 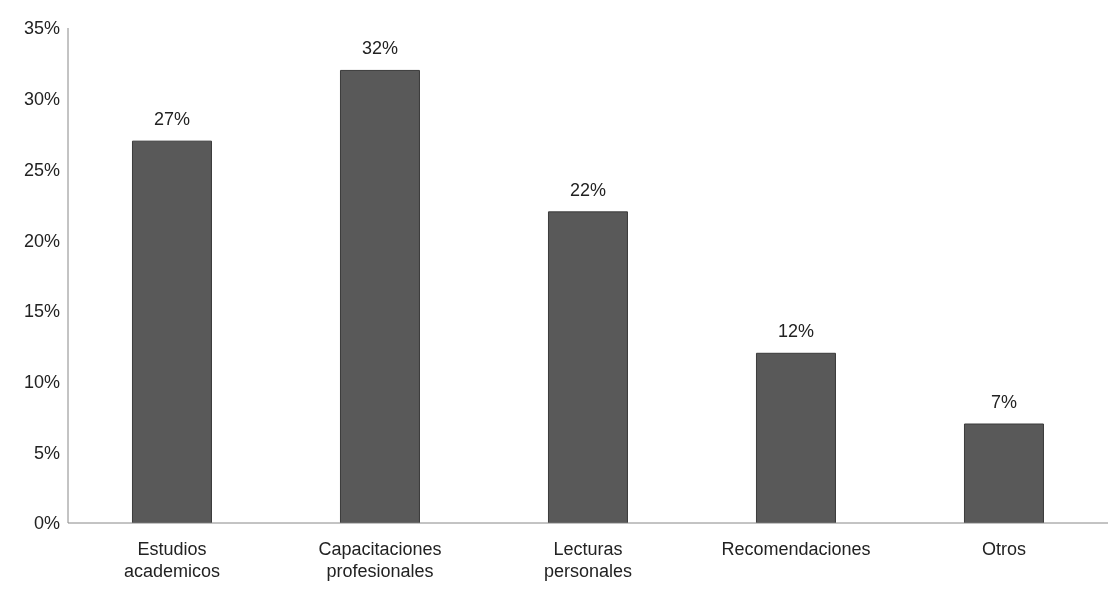 What do you see at coordinates (380, 560) in the screenshot?
I see `x-tick-label: Capacitaciones profesionales` at bounding box center [380, 560].